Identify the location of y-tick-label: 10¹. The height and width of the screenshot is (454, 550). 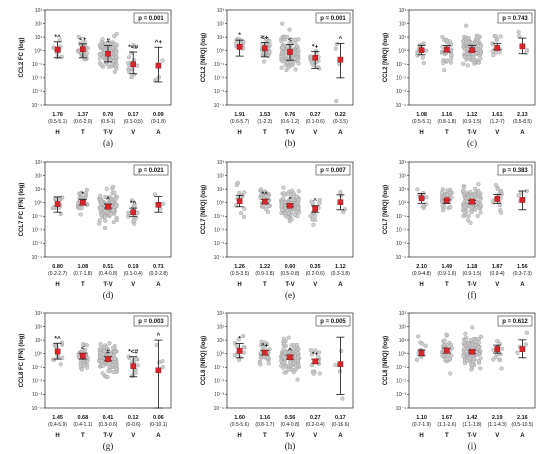
(39, 341).